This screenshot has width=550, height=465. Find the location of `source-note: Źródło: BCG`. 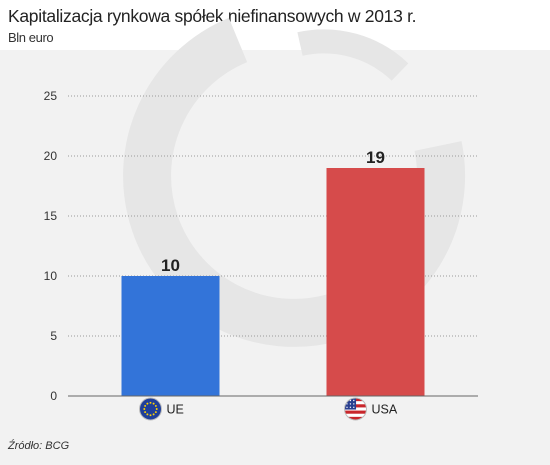

source-note: Źródło: BCG is located at coordinates (39, 446).